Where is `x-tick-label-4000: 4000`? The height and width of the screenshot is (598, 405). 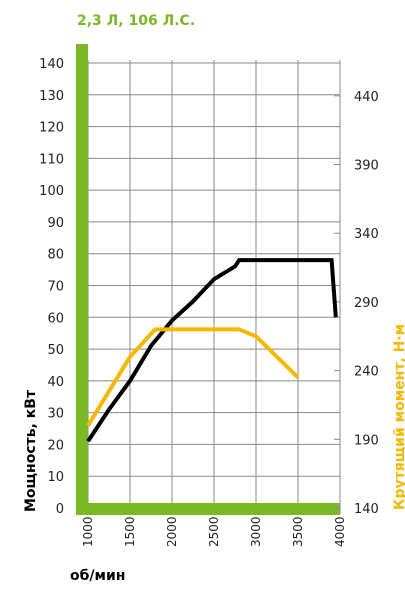 x-tick-label-4000: 4000 is located at coordinates (340, 531).